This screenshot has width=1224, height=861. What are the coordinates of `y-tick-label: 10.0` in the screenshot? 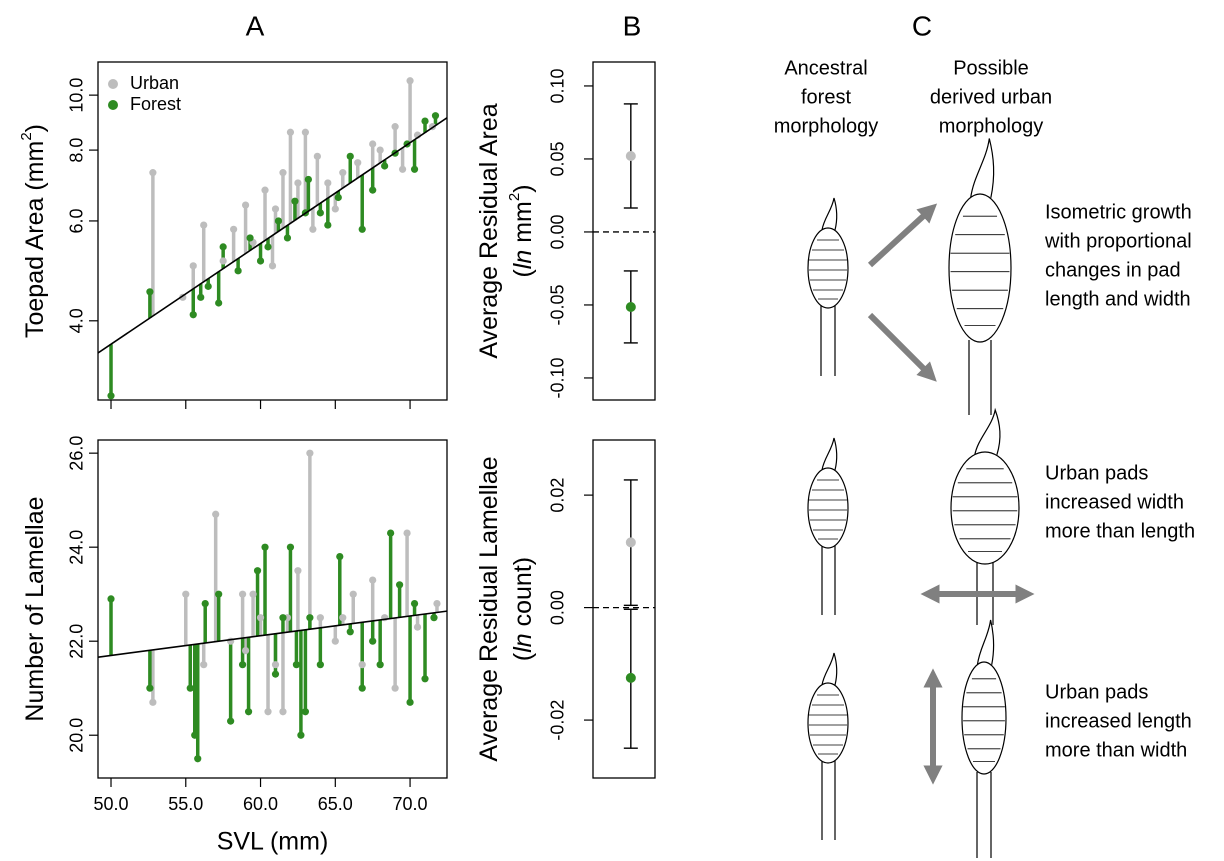 It's located at (77, 95).